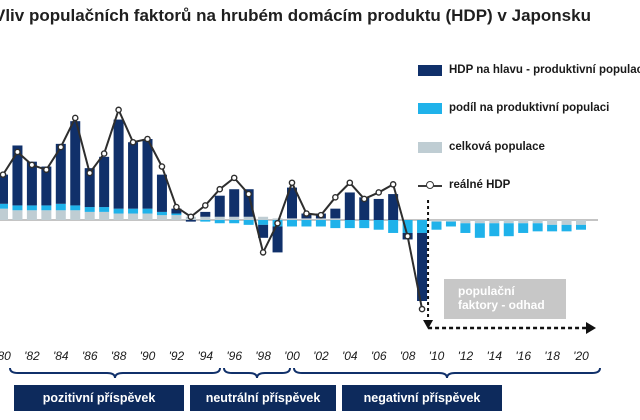  I want to click on bar-population-2012, so click(465, 222).